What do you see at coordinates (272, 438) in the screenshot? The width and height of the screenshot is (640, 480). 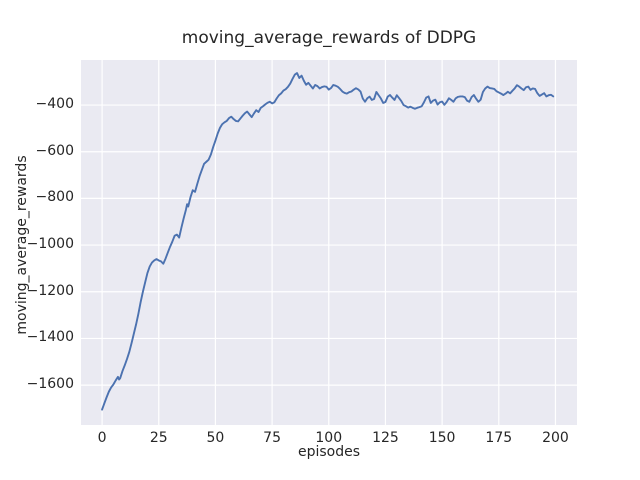 I see `x-tick-label: 75` at bounding box center [272, 438].